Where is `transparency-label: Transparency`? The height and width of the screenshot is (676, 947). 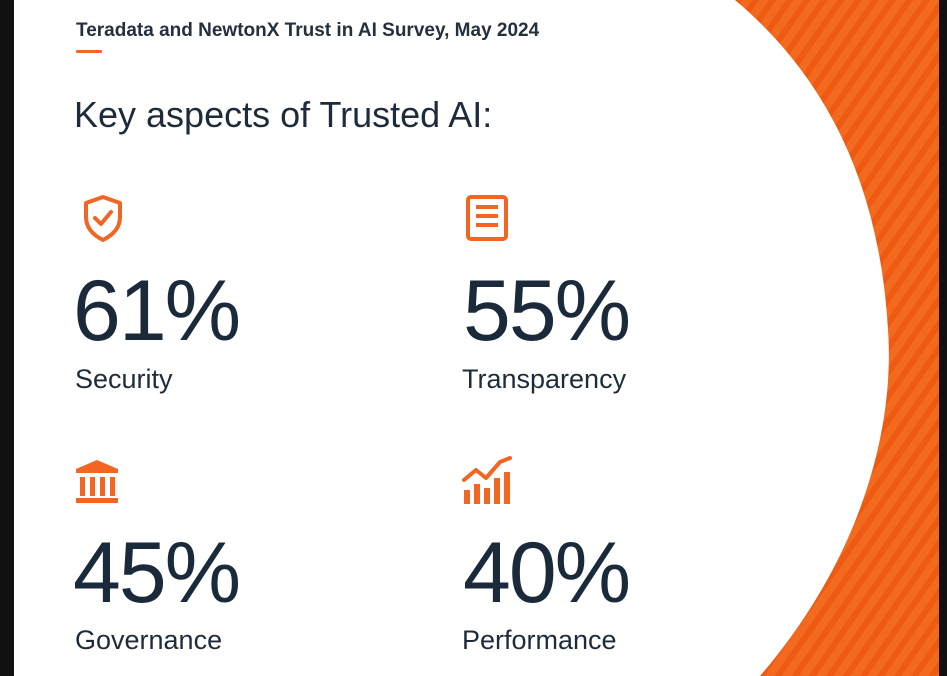
transparency-label: Transparency is located at coordinates (544, 379).